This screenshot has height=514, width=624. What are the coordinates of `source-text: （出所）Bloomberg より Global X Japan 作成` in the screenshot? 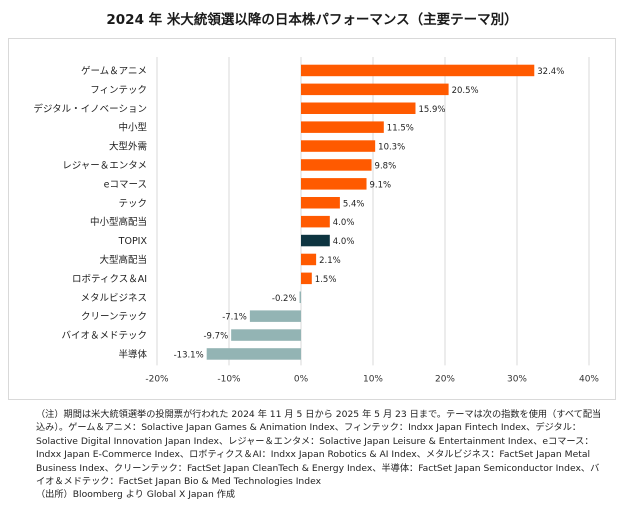 It's located at (136, 495).